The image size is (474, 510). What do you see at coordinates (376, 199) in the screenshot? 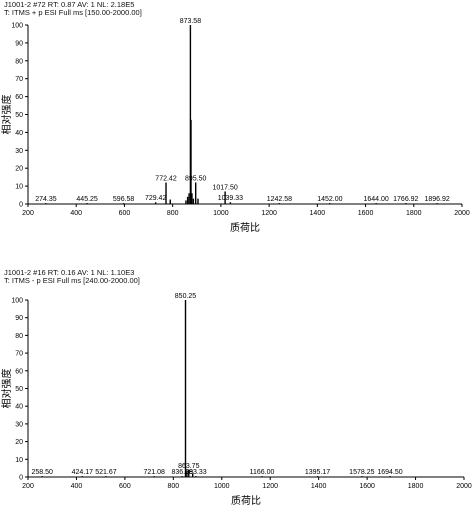
I see `peak-label: 1644.00` at bounding box center [376, 199].